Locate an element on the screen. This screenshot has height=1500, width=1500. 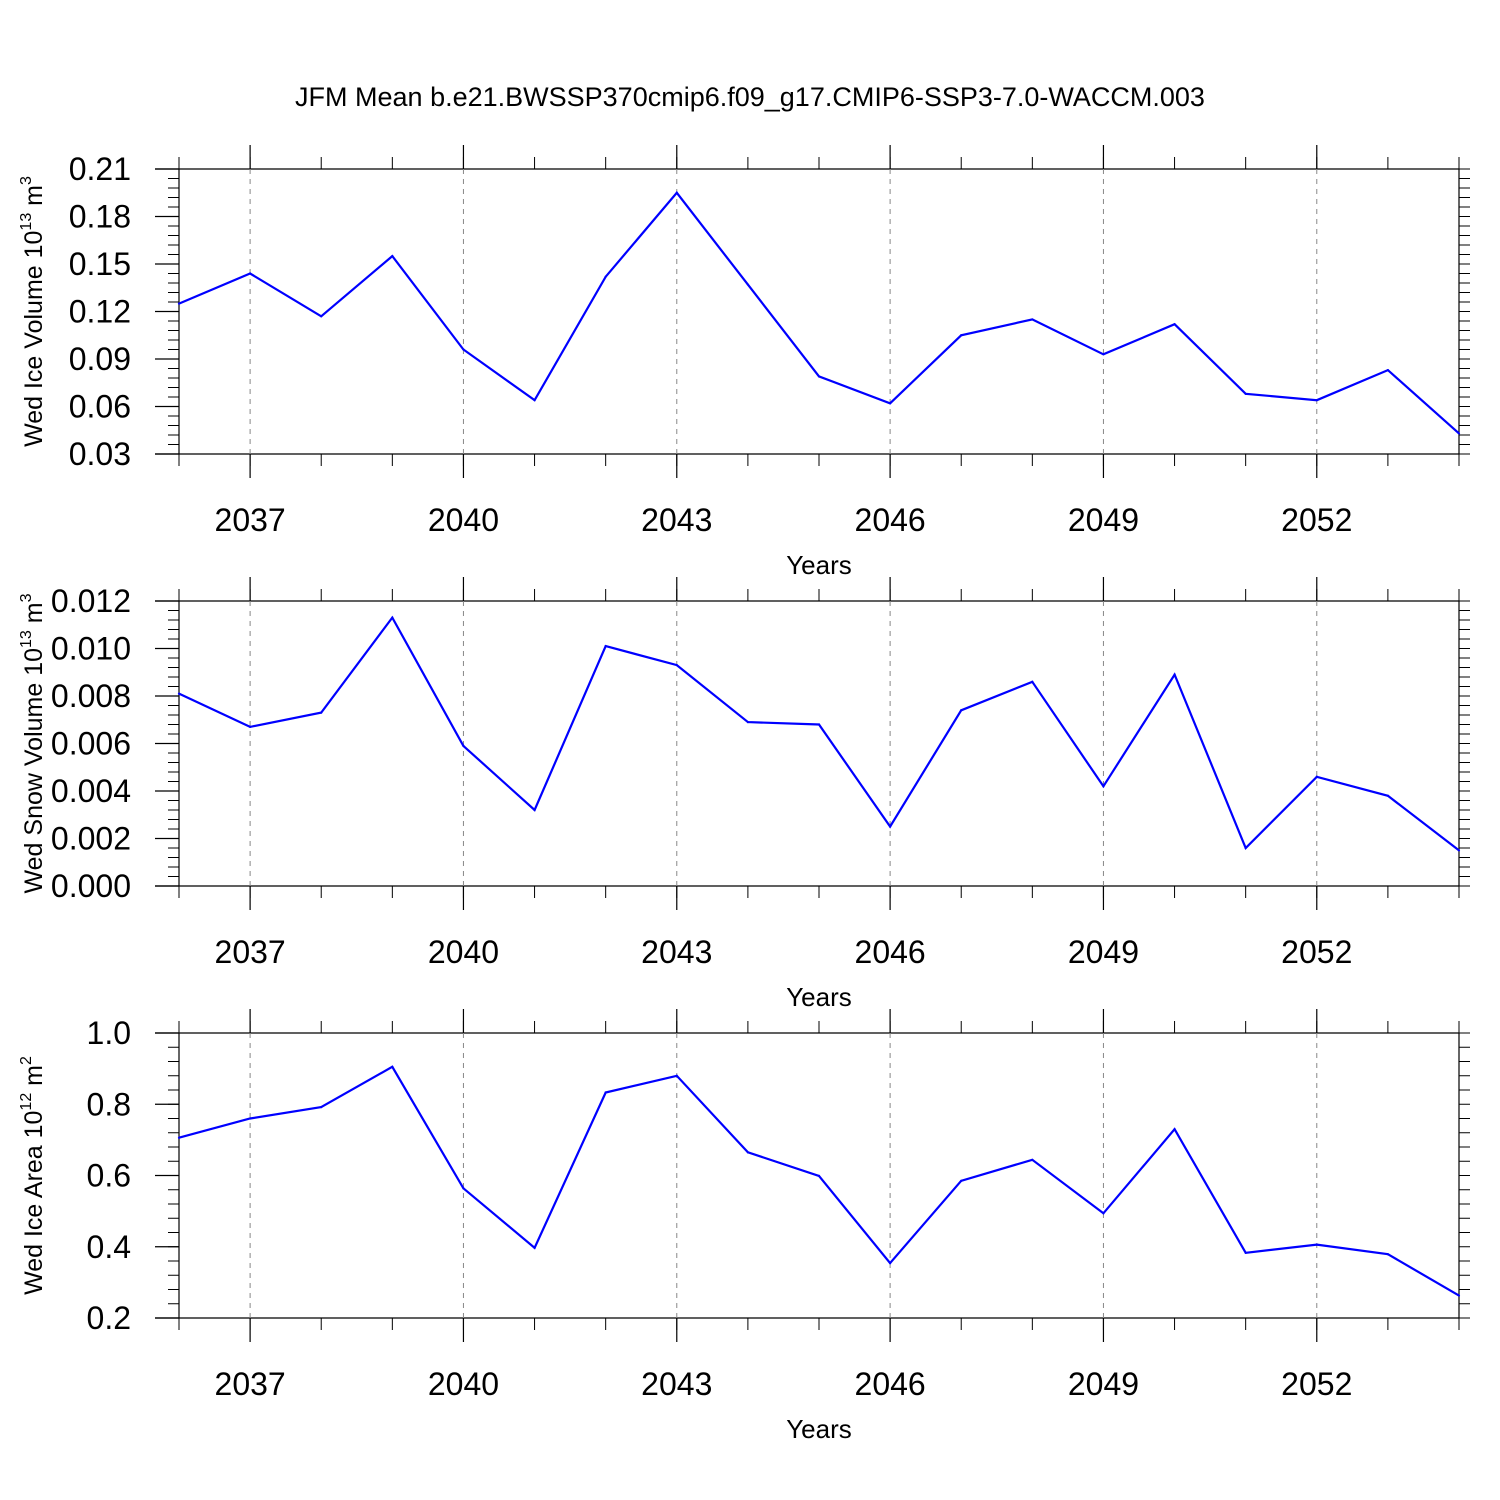
y-tick-label: 0.15 is located at coordinates (100, 264).